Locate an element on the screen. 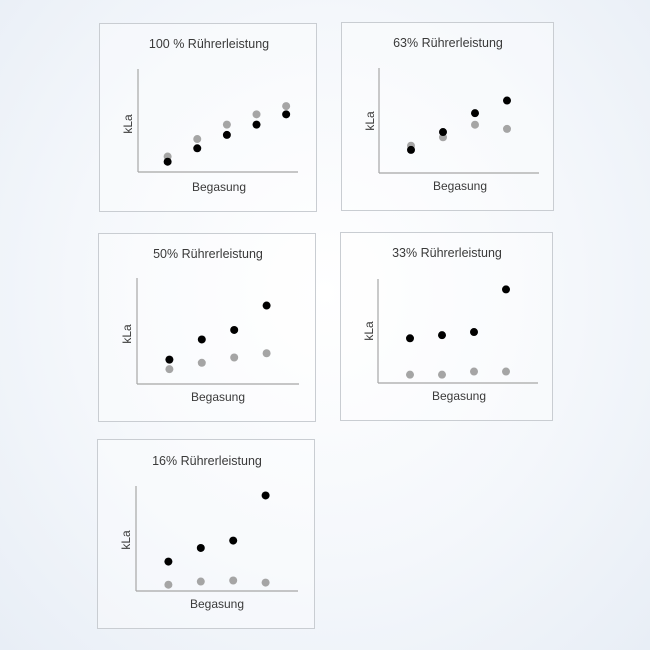 This screenshot has width=650, height=650. chart-title: 50% Rührerleistung is located at coordinates (208, 254).